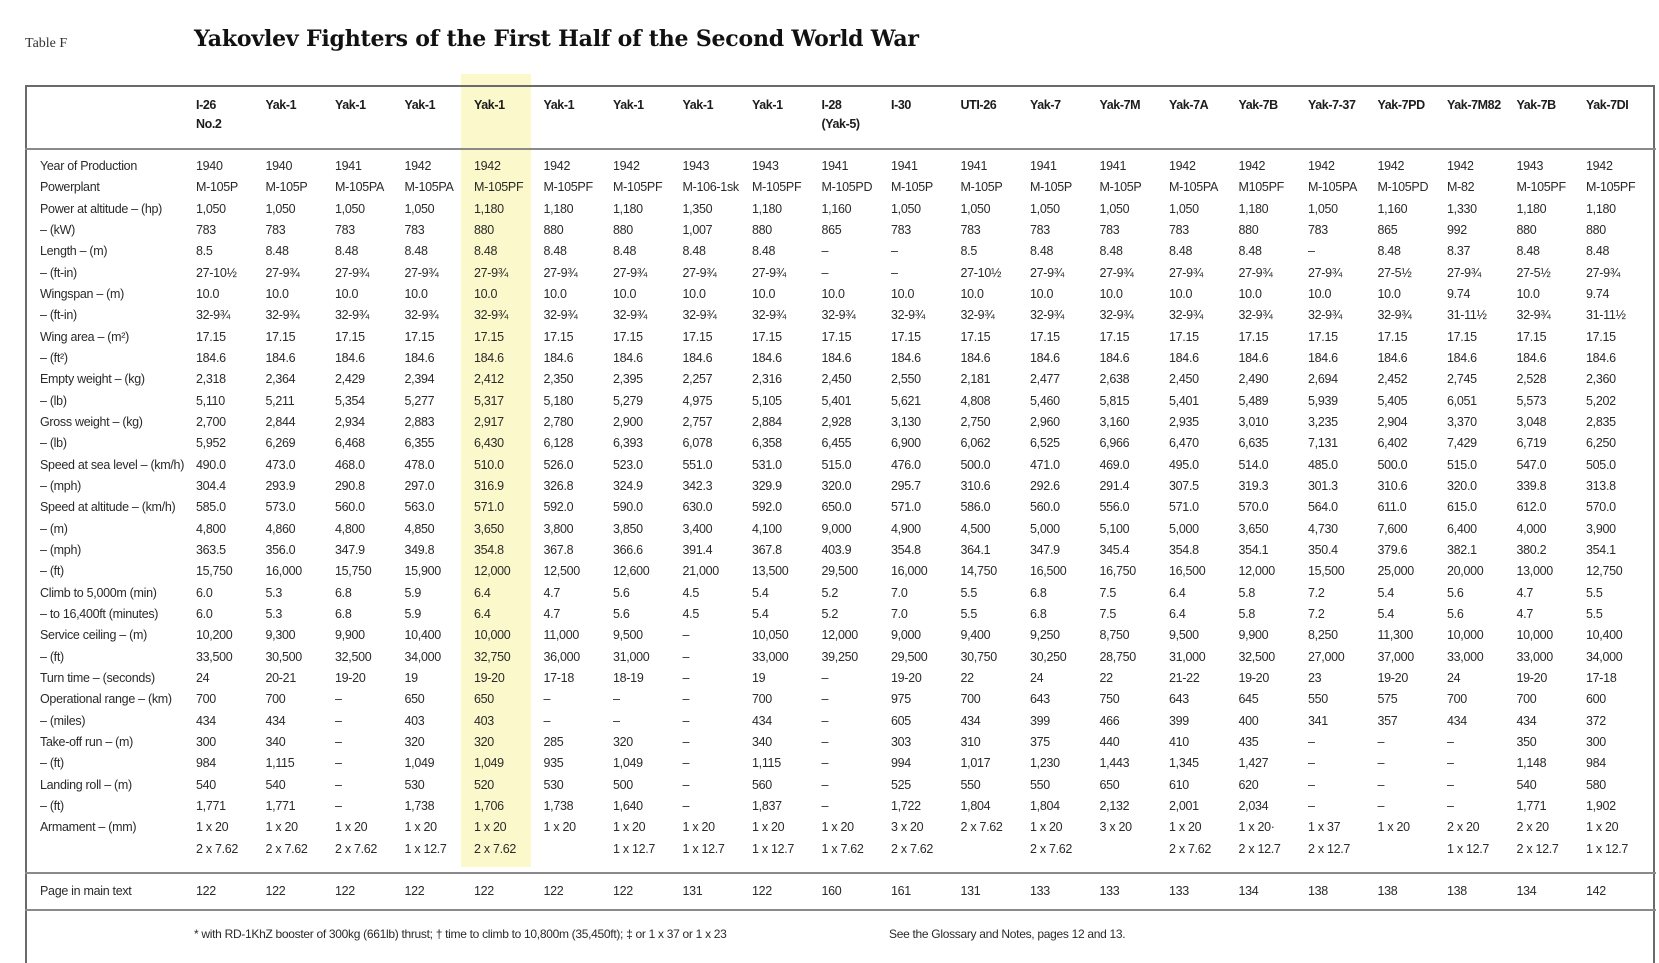 The height and width of the screenshot is (963, 1659). Describe the element at coordinates (836, 485) in the screenshot. I see `table-cell: 320.0` at that location.